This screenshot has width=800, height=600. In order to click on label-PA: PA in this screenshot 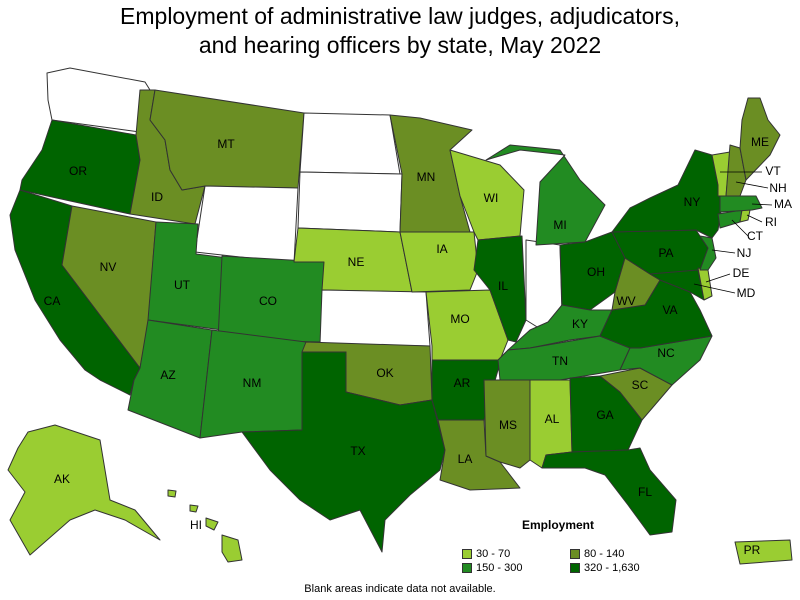, I will do `click(665, 253)`.